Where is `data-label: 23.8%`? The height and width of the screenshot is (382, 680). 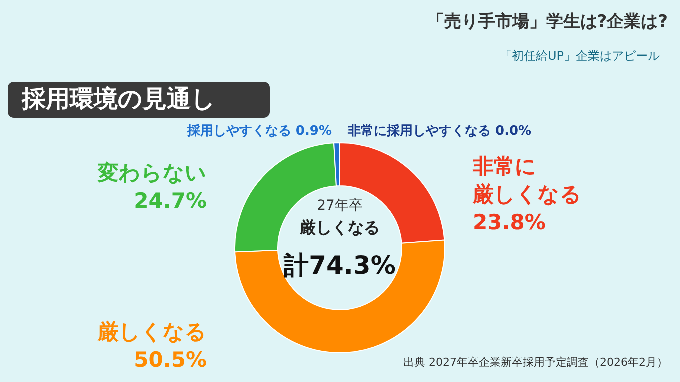 data-label: 23.8% is located at coordinates (509, 222).